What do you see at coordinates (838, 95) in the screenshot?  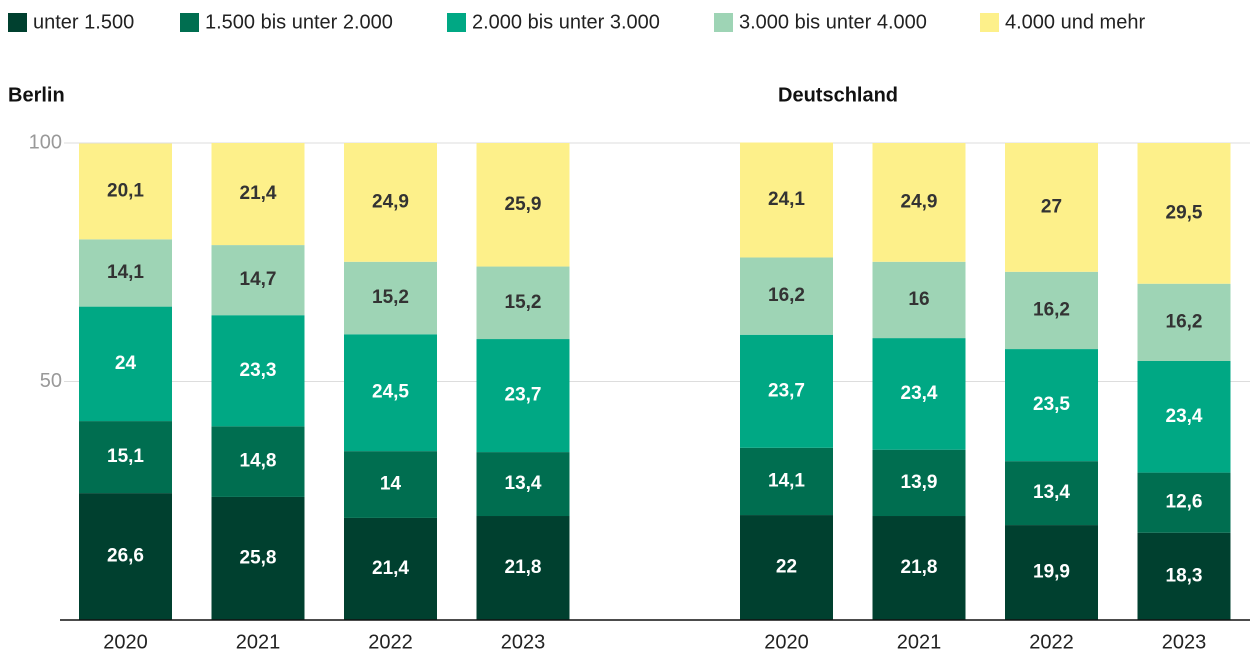 I see `panel-title: Deutschland` at bounding box center [838, 95].